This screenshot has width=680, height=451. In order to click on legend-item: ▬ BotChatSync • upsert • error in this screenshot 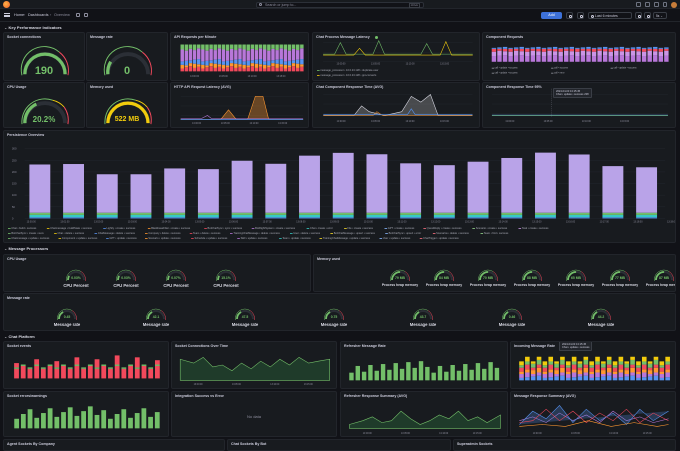, I will do `click(403, 233)`.